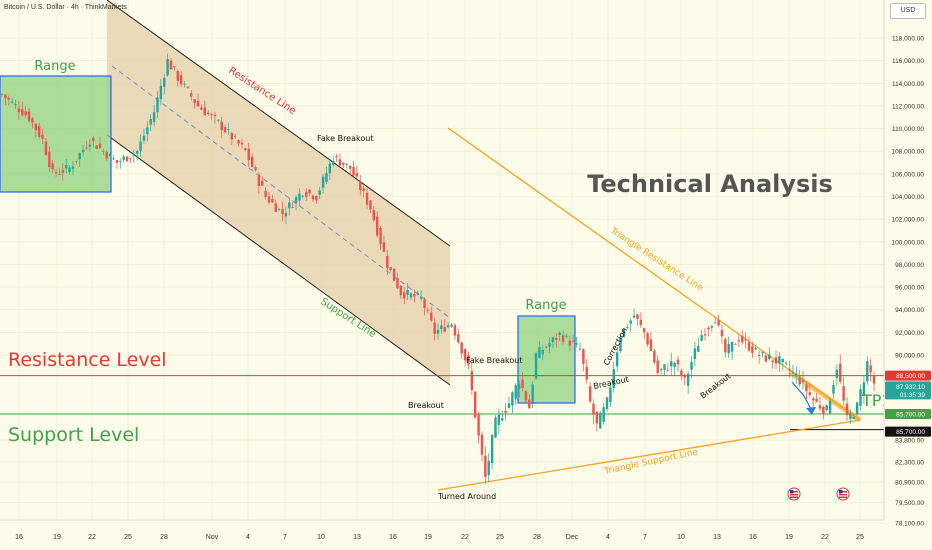 The width and height of the screenshot is (932, 550). I want to click on range-label-right: Range, so click(545, 305).